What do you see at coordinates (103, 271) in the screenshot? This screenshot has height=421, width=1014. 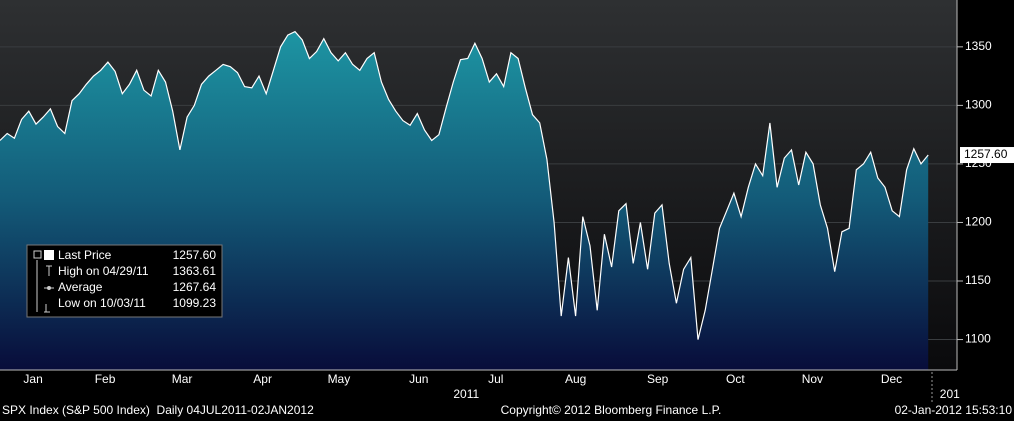 I see `legend-name: High on 04/29/11` at bounding box center [103, 271].